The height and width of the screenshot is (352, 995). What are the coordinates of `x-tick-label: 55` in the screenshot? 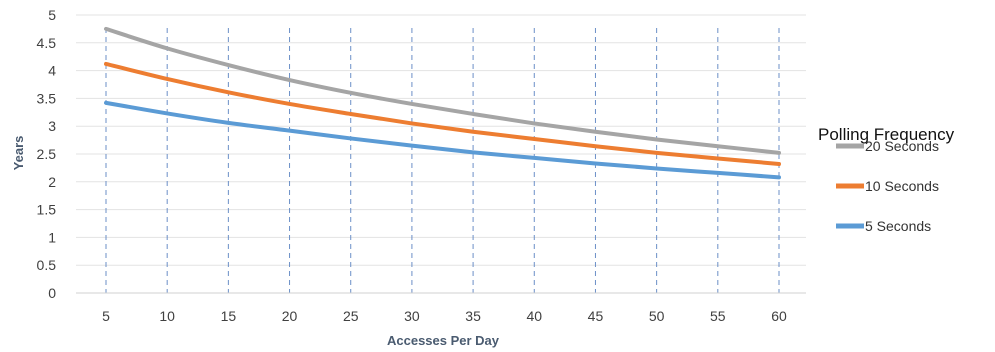 It's located at (718, 316).